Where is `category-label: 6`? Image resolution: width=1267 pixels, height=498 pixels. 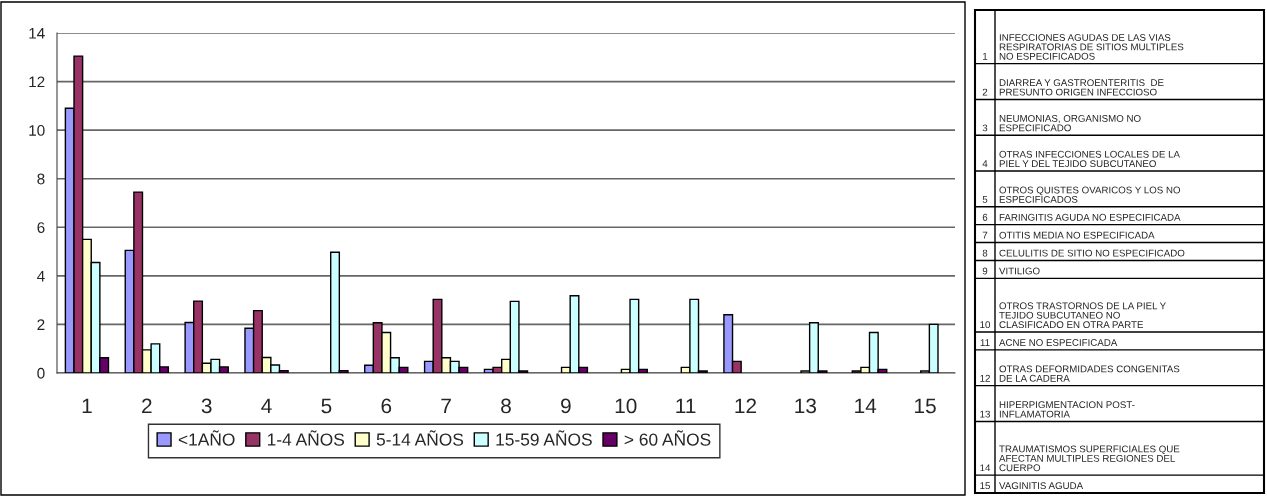
category-label: 6 is located at coordinates (985, 217).